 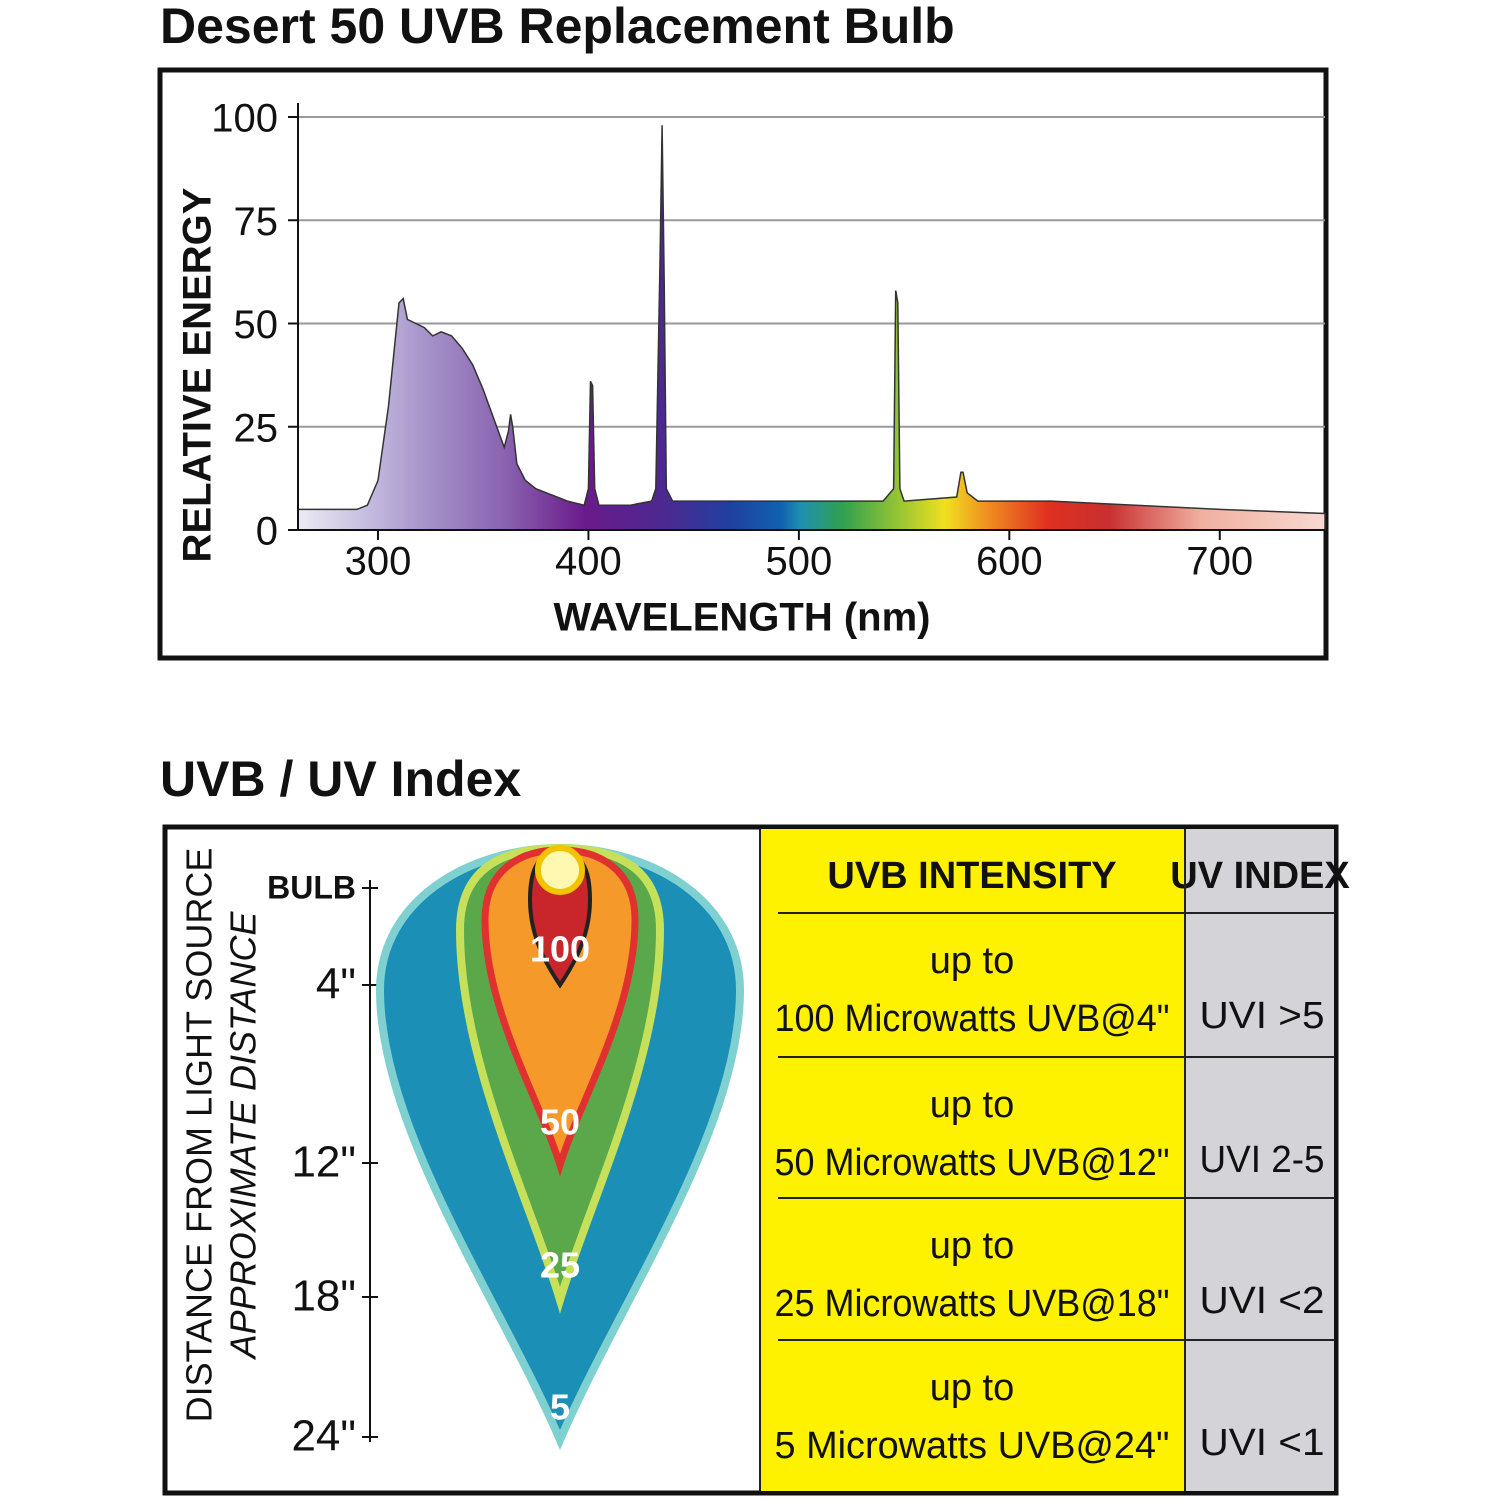 What do you see at coordinates (244, 119) in the screenshot?
I see `y-tick-label: 100` at bounding box center [244, 119].